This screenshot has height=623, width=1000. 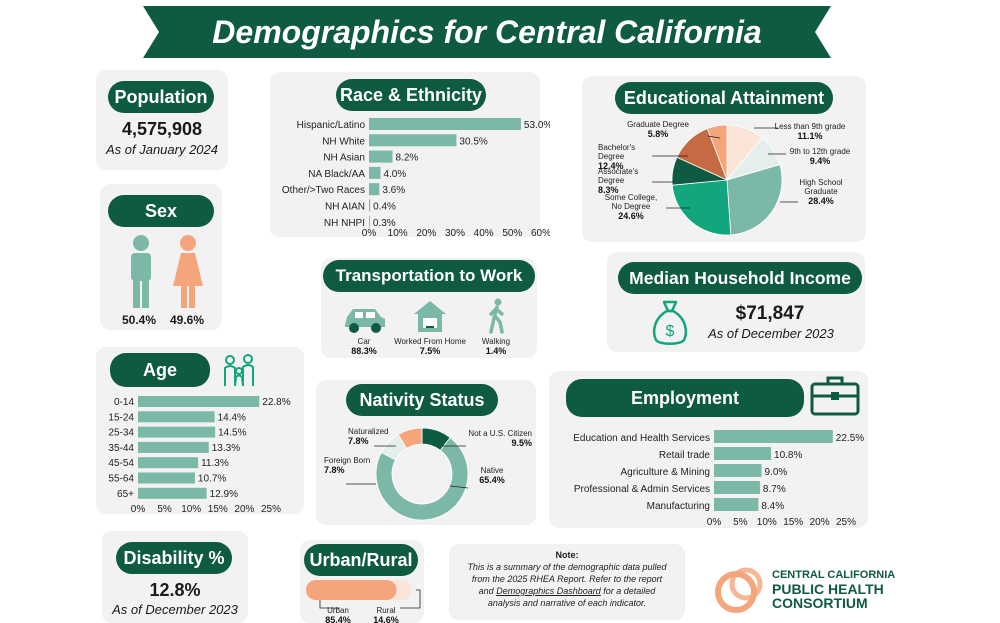 I want to click on nativity-label-not-citizen: Not a U.S. Citizen 9.5%, so click(x=500, y=438).